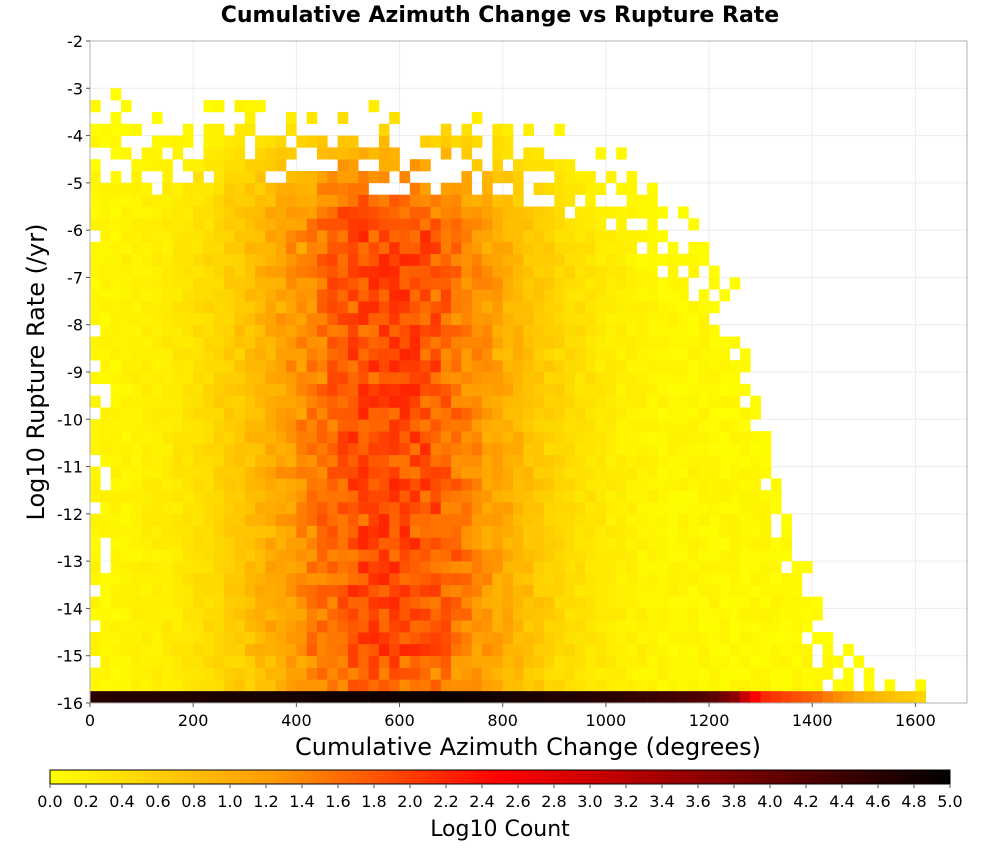 This screenshot has height=850, width=1000. Describe the element at coordinates (265, 801) in the screenshot. I see `colorbar-tick-label: 1.2` at that location.